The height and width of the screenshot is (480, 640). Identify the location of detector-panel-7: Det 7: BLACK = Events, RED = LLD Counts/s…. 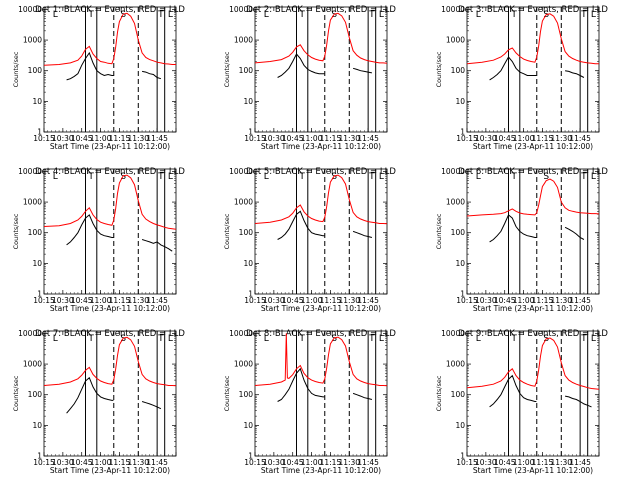
(98, 402).